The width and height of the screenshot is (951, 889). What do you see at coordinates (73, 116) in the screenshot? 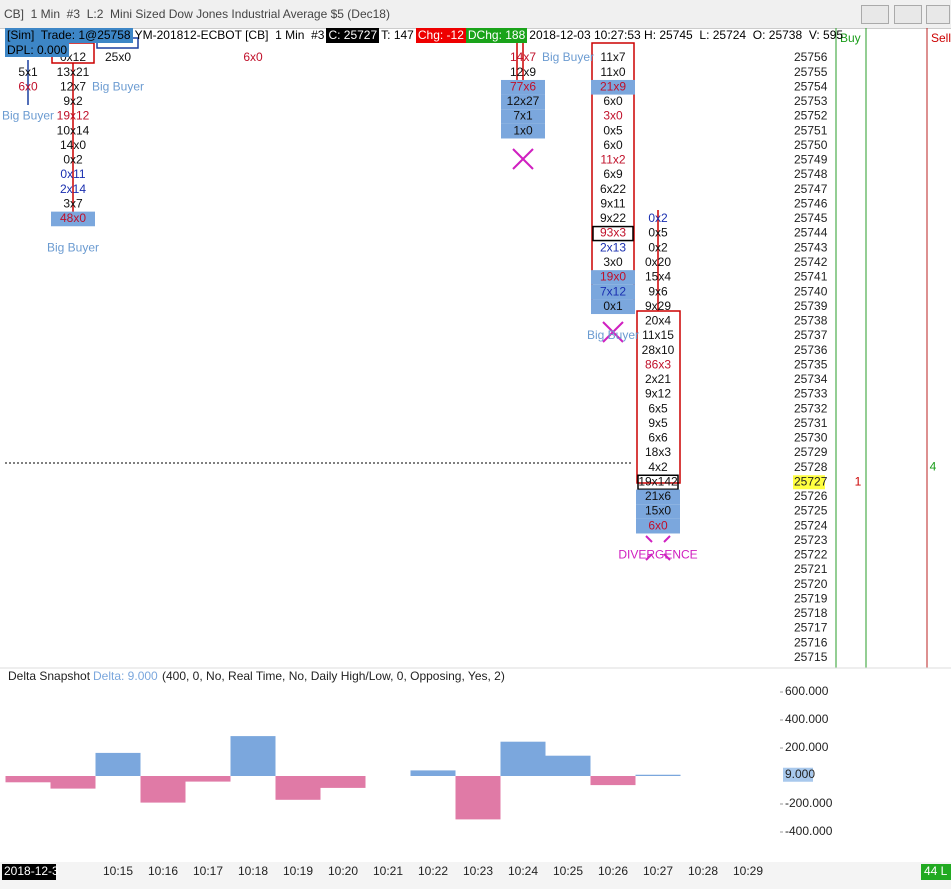
I see `footprint-cell: 19x12` at bounding box center [73, 116].